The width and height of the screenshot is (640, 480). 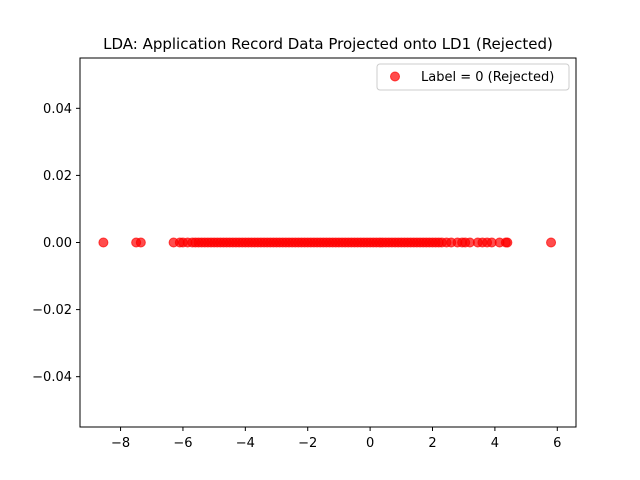 I want to click on legend: Label = 0 (Rejected), so click(x=473, y=77).